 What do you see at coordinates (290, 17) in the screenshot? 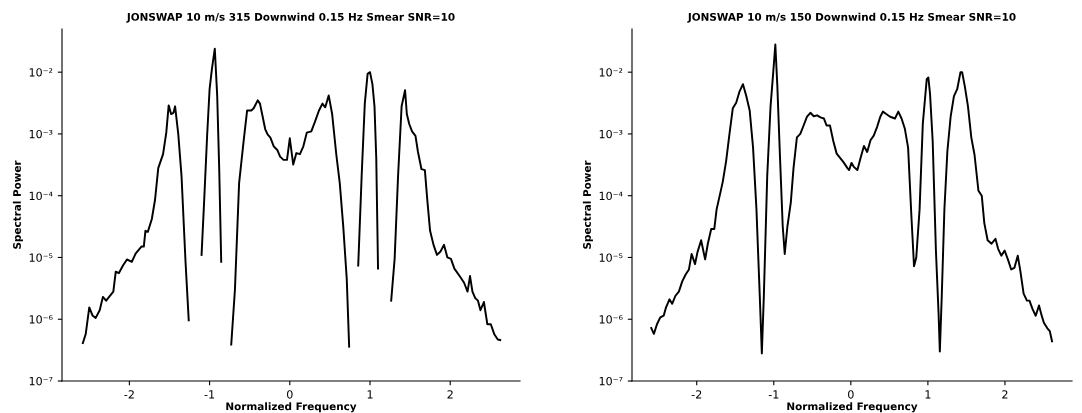
I see `chart-title: JONSWAP 10 m/s 315 Downwind 0.15 Hz Smear SNR=10` at bounding box center [290, 17].